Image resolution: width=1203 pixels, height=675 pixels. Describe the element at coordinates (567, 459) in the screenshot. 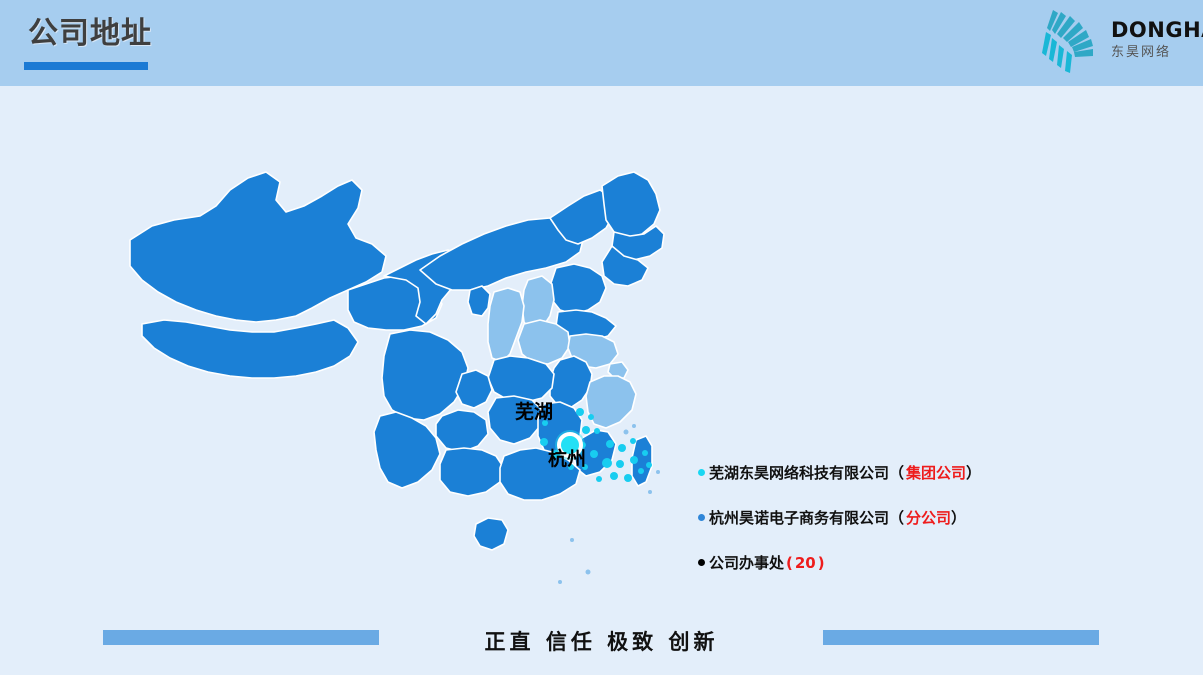

I see `city-label-hangzhou: 杭州` at that location.